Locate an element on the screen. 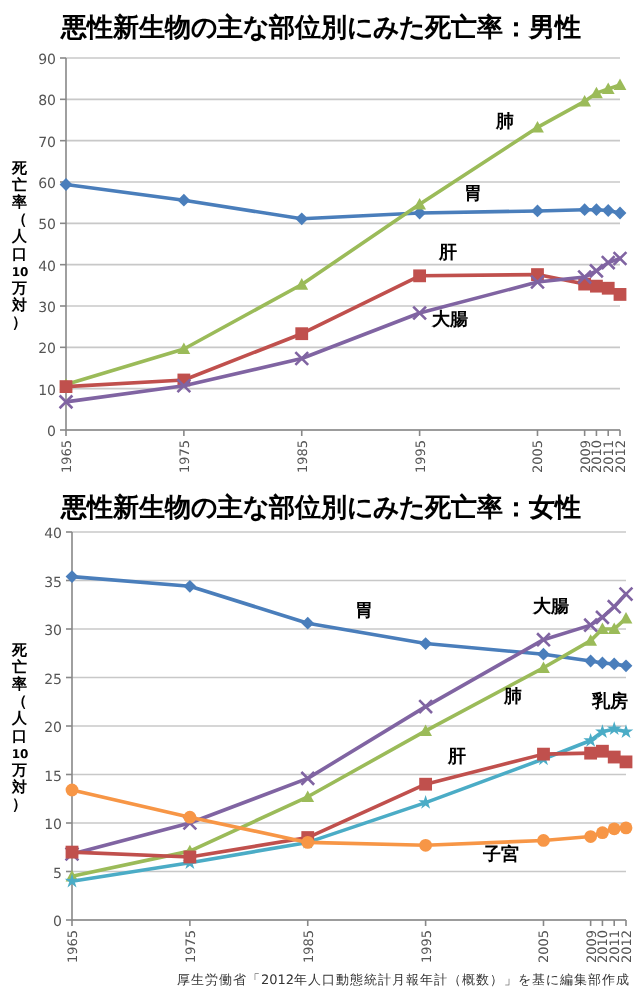 Image resolution: width=642 pixels, height=1000 pixels. chart-title: 悪性新生物の主な部位別にみた死亡率：女性 is located at coordinates (320, 508).